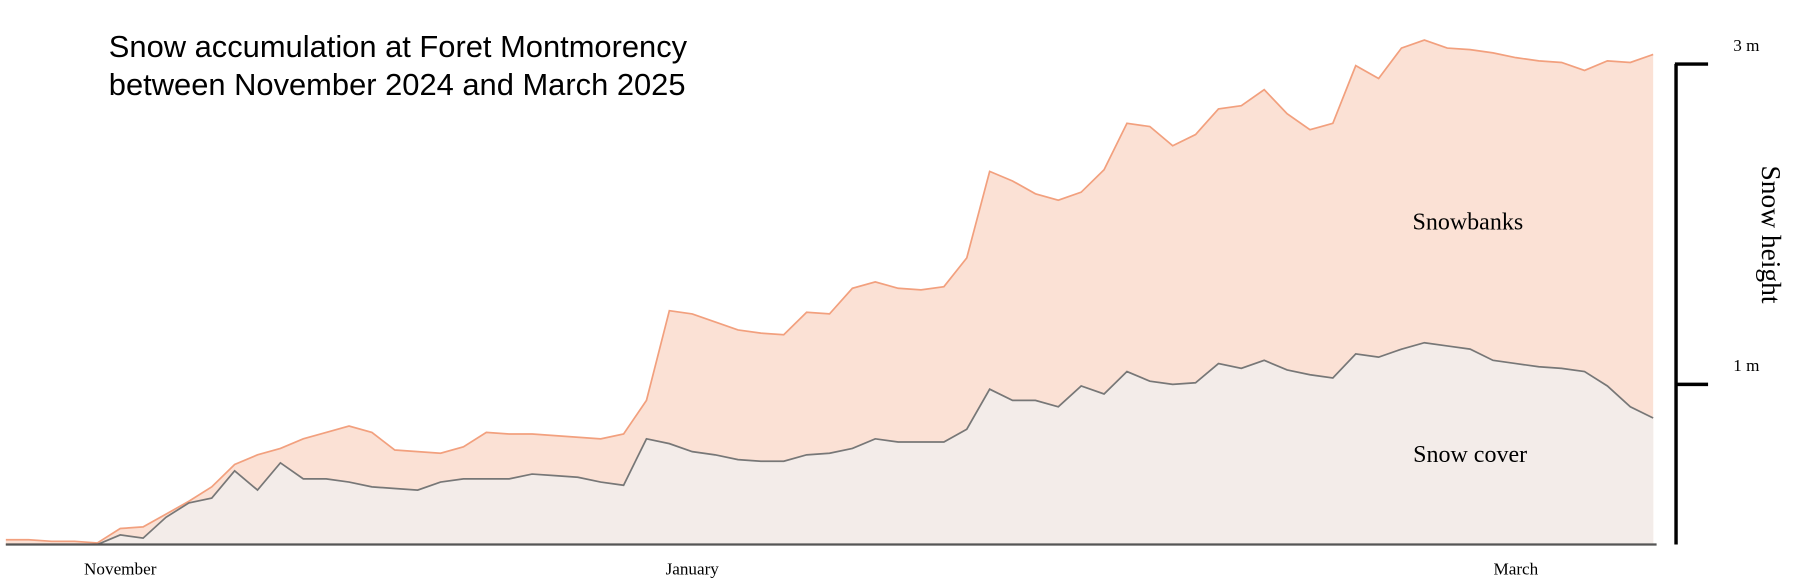 This screenshot has height=588, width=1794. What do you see at coordinates (1470, 455) in the screenshot?
I see `series-label: Snow cover` at bounding box center [1470, 455].